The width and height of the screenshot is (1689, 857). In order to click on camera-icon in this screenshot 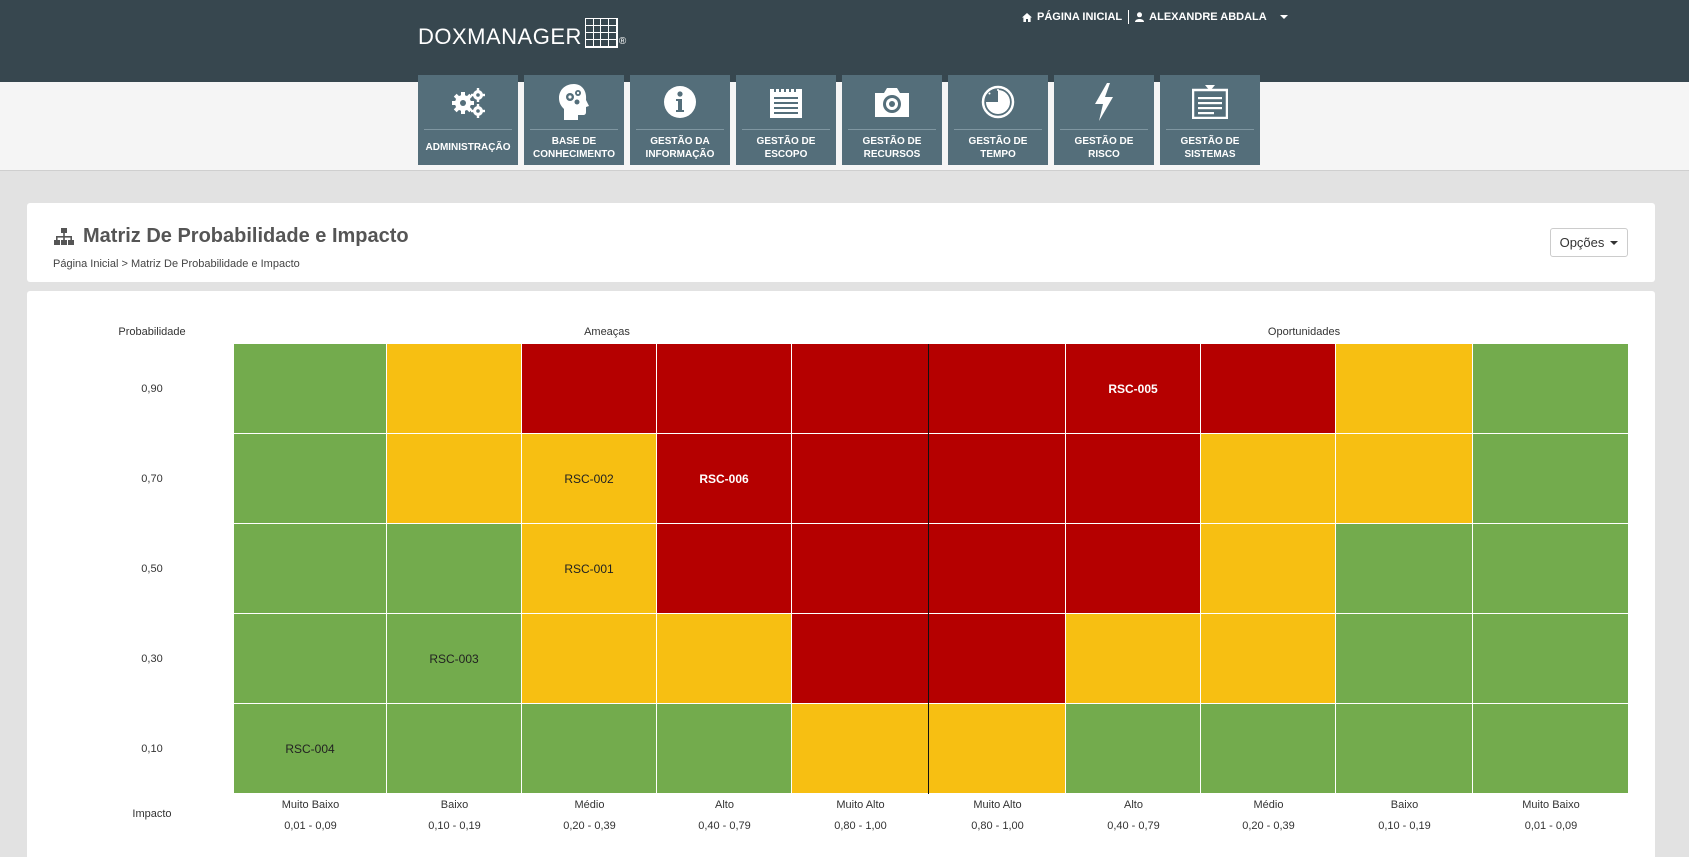, I will do `click(892, 102)`.